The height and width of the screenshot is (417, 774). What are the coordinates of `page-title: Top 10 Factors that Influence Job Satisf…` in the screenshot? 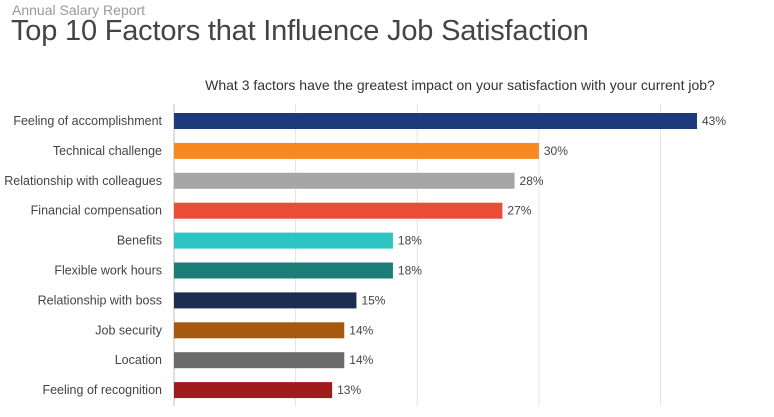 It's located at (300, 31).